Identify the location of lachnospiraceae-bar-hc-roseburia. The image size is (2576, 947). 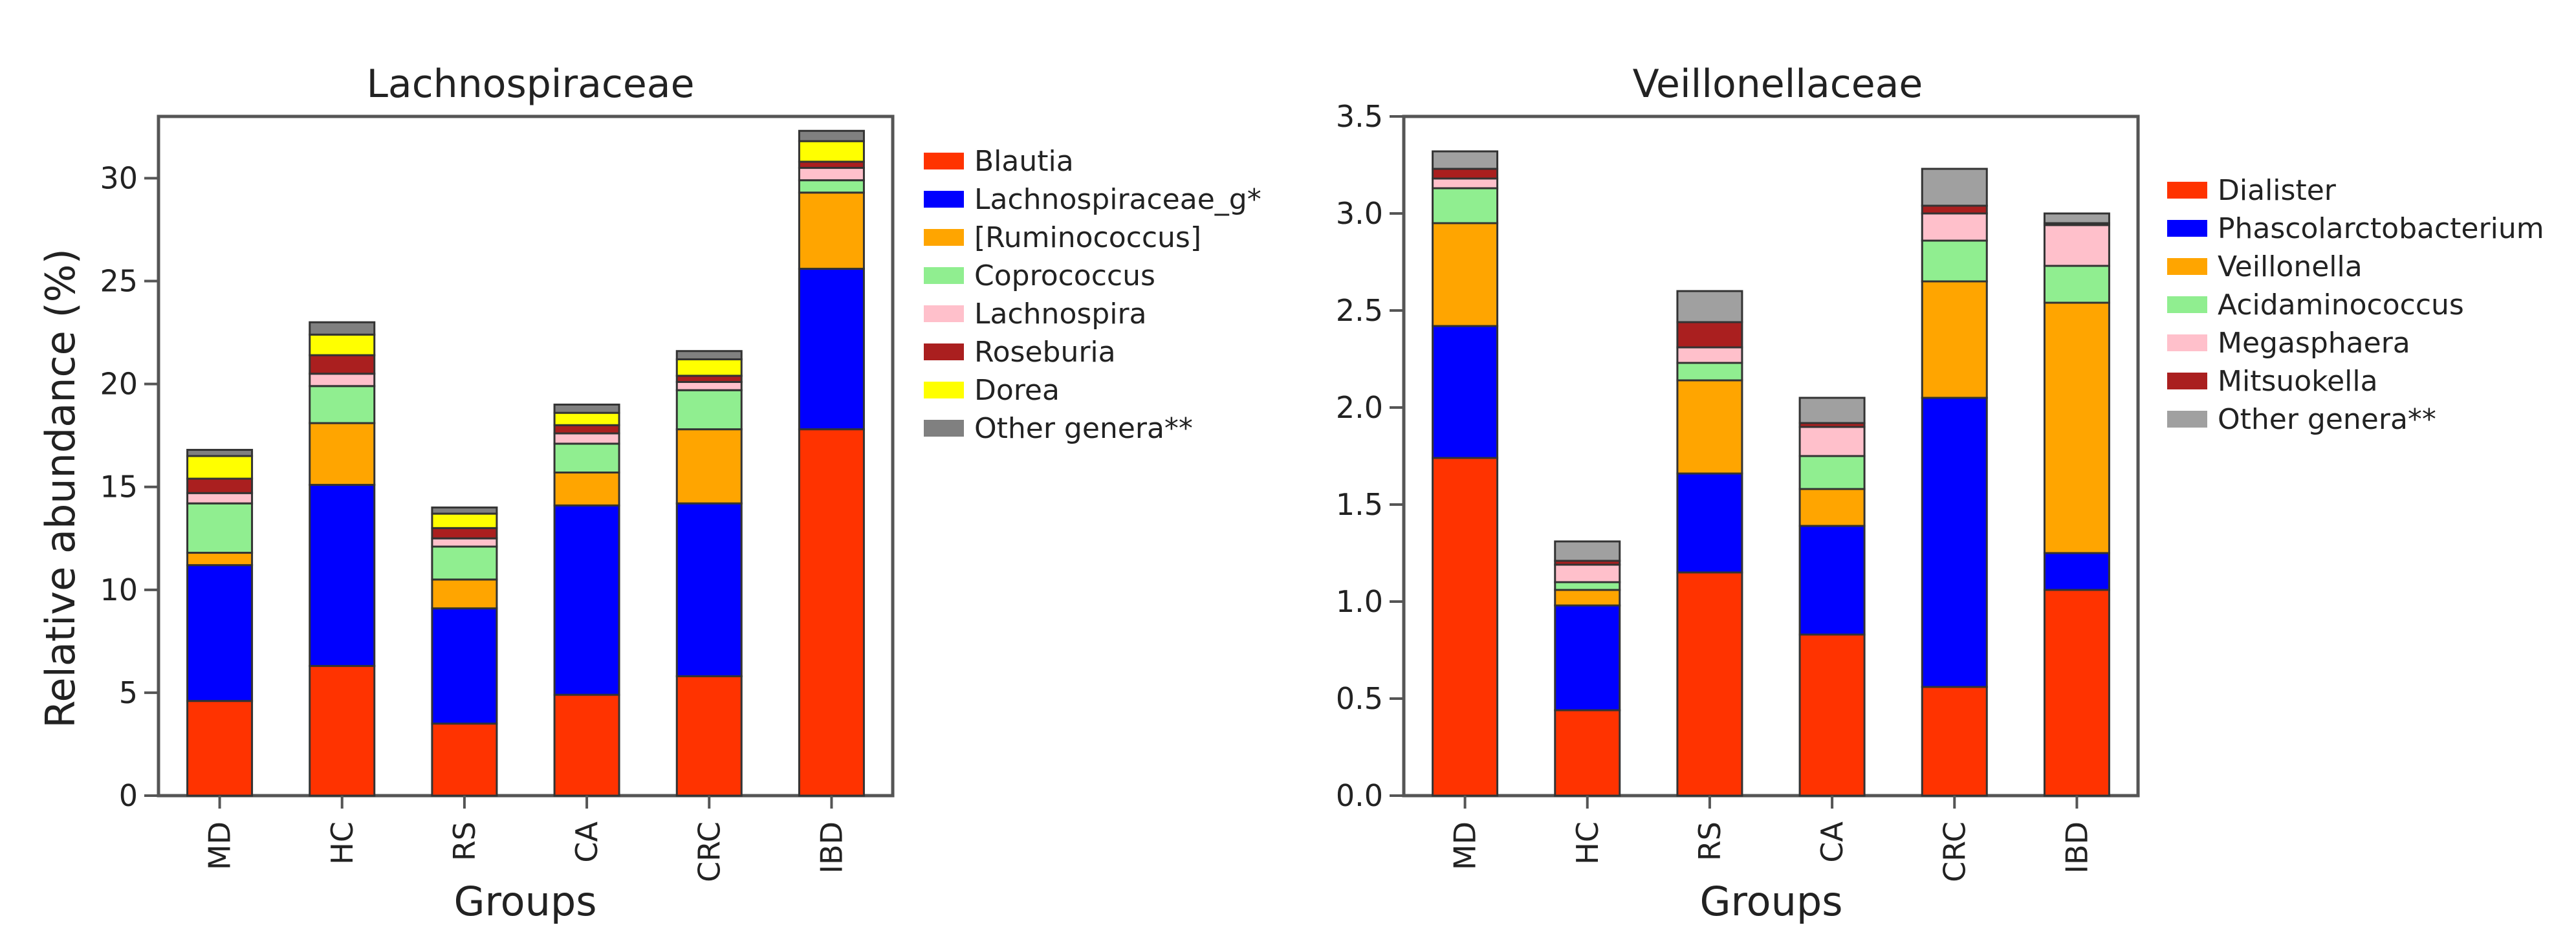
(342, 364).